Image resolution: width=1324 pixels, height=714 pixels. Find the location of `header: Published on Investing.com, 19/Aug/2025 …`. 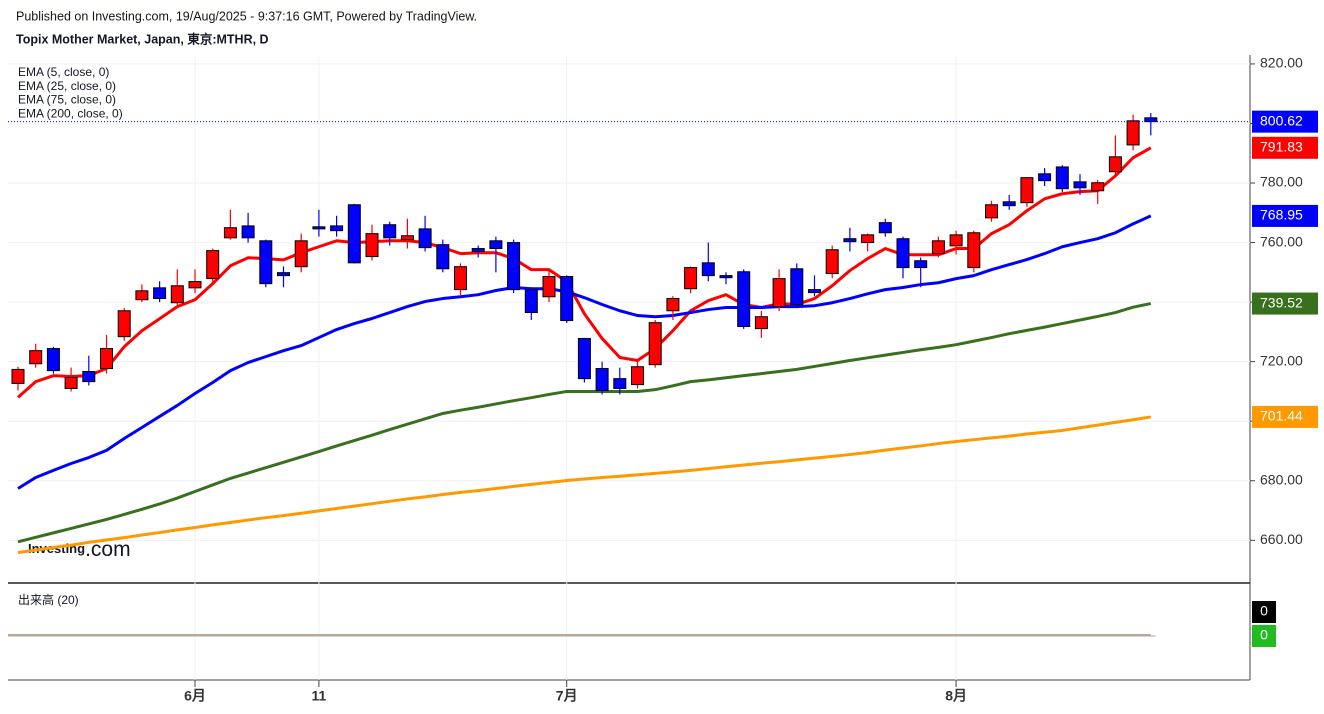

header: Published on Investing.com, 19/Aug/2025 … is located at coordinates (246, 16).